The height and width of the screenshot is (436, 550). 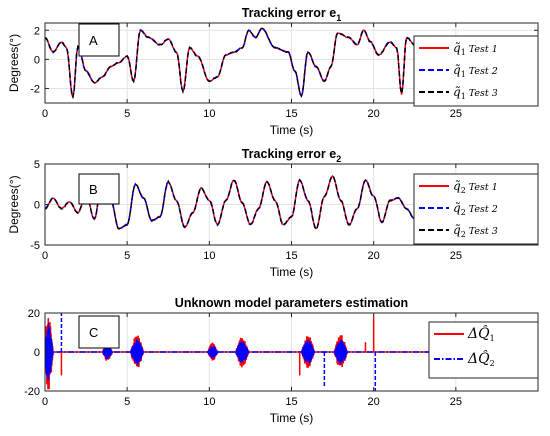 I want to click on chart-title: Tracking error e1, so click(x=292, y=14).